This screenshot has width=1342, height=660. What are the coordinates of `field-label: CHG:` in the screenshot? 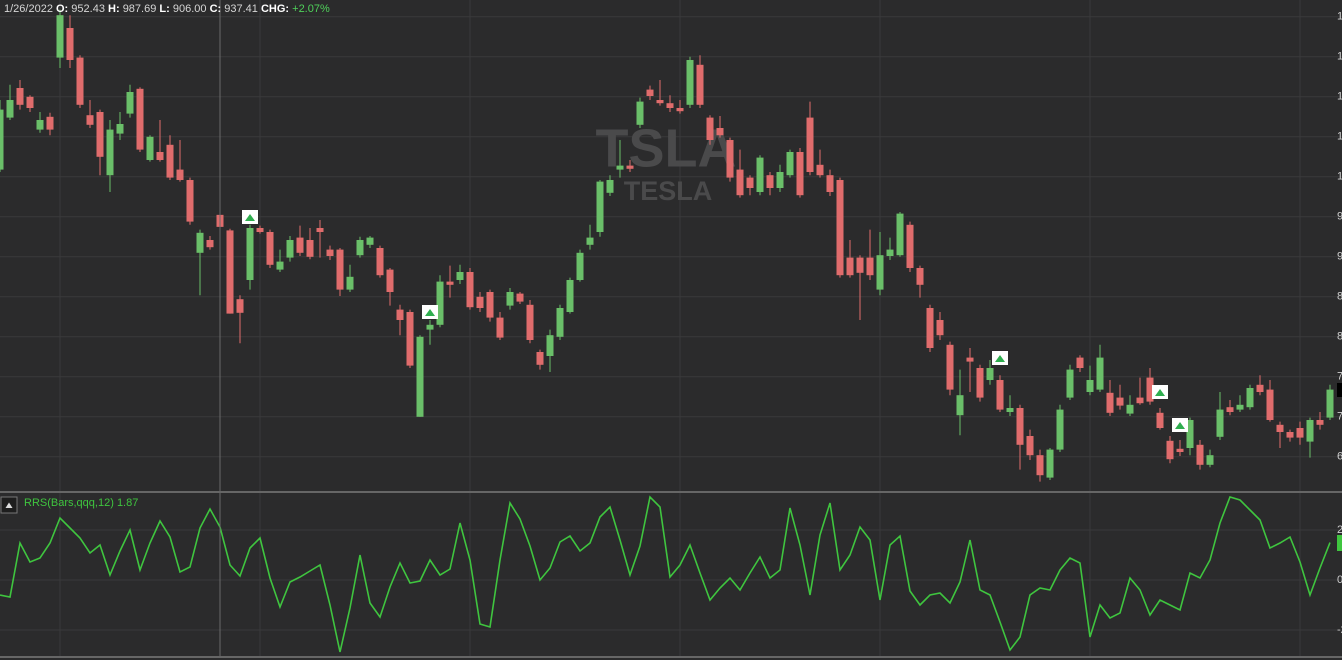 It's located at (275, 9).